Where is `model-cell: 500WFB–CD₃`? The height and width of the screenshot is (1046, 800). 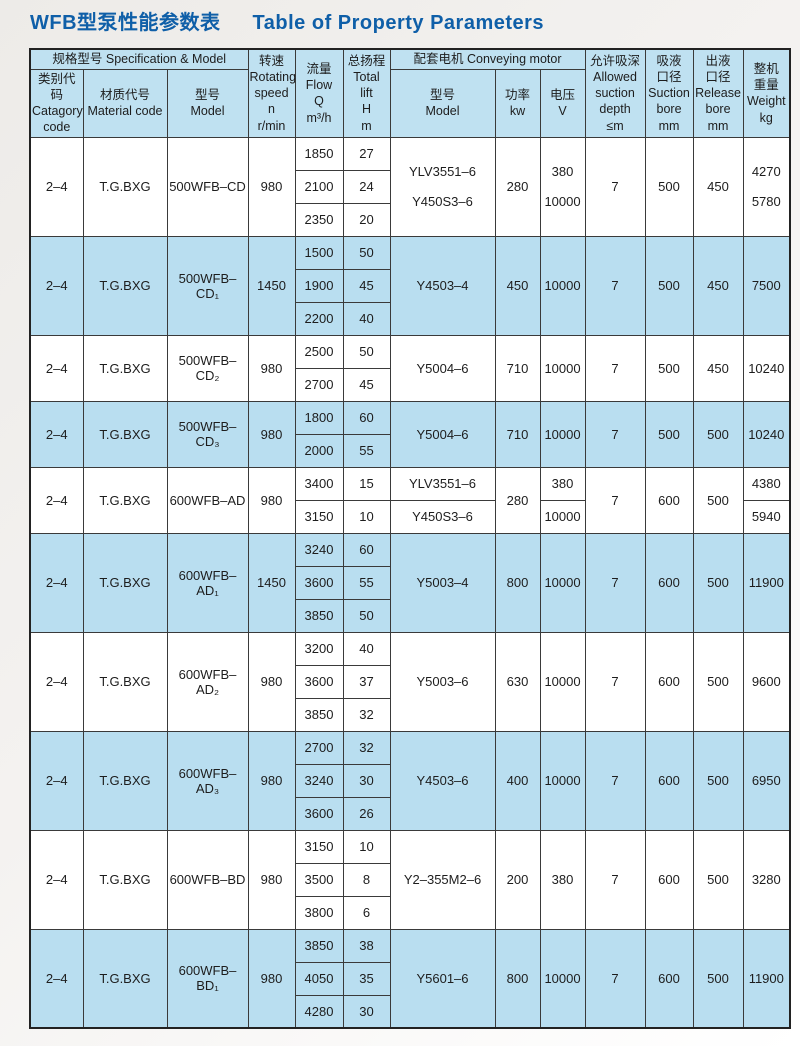 model-cell: 500WFB–CD₃ is located at coordinates (207, 434).